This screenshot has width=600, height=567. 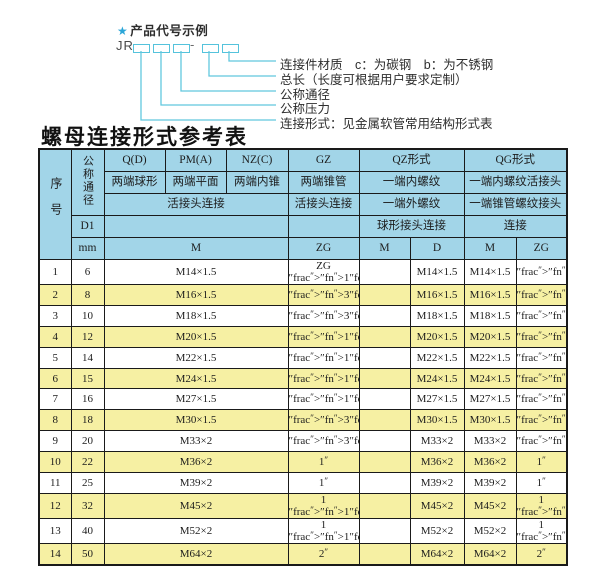 What do you see at coordinates (196, 483) in the screenshot?
I see `cell-m: M39×2` at bounding box center [196, 483].